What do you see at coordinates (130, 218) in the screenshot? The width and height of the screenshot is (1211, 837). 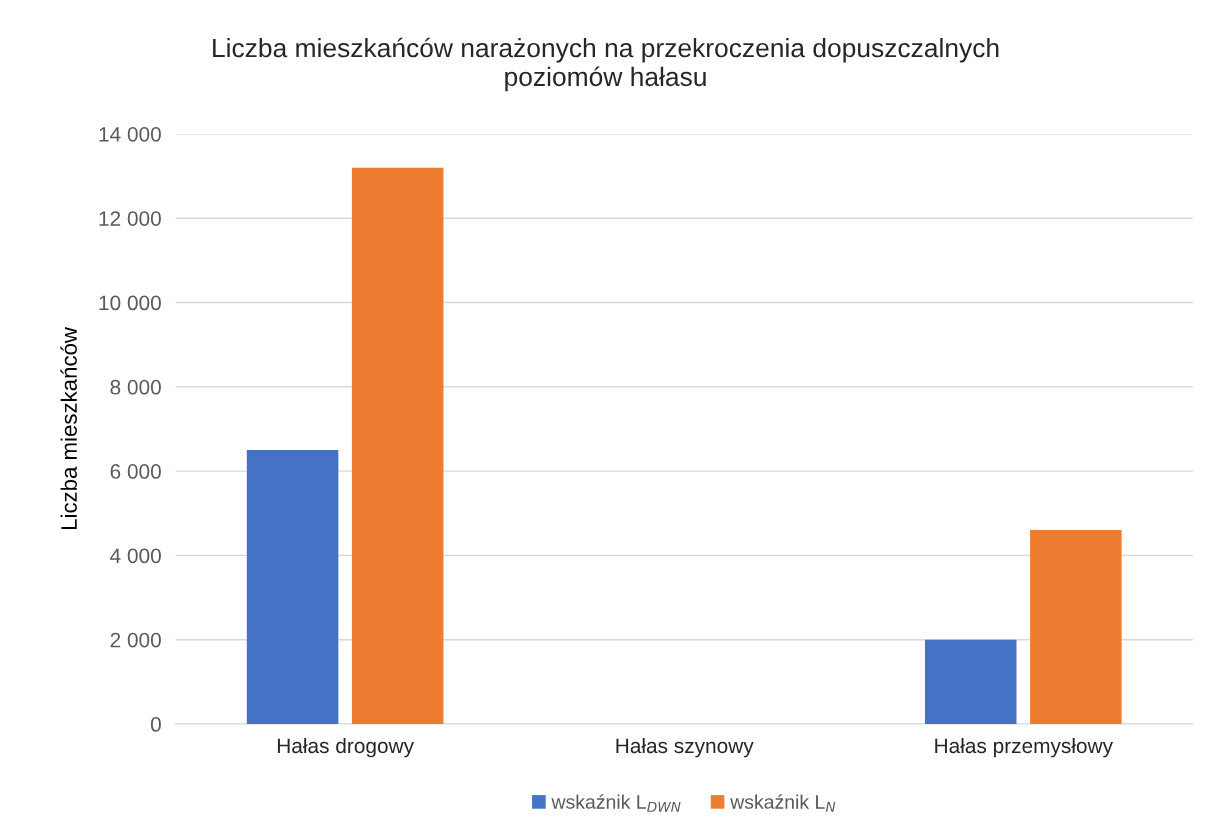 I see `y-tick-label: 12 000` at bounding box center [130, 218].